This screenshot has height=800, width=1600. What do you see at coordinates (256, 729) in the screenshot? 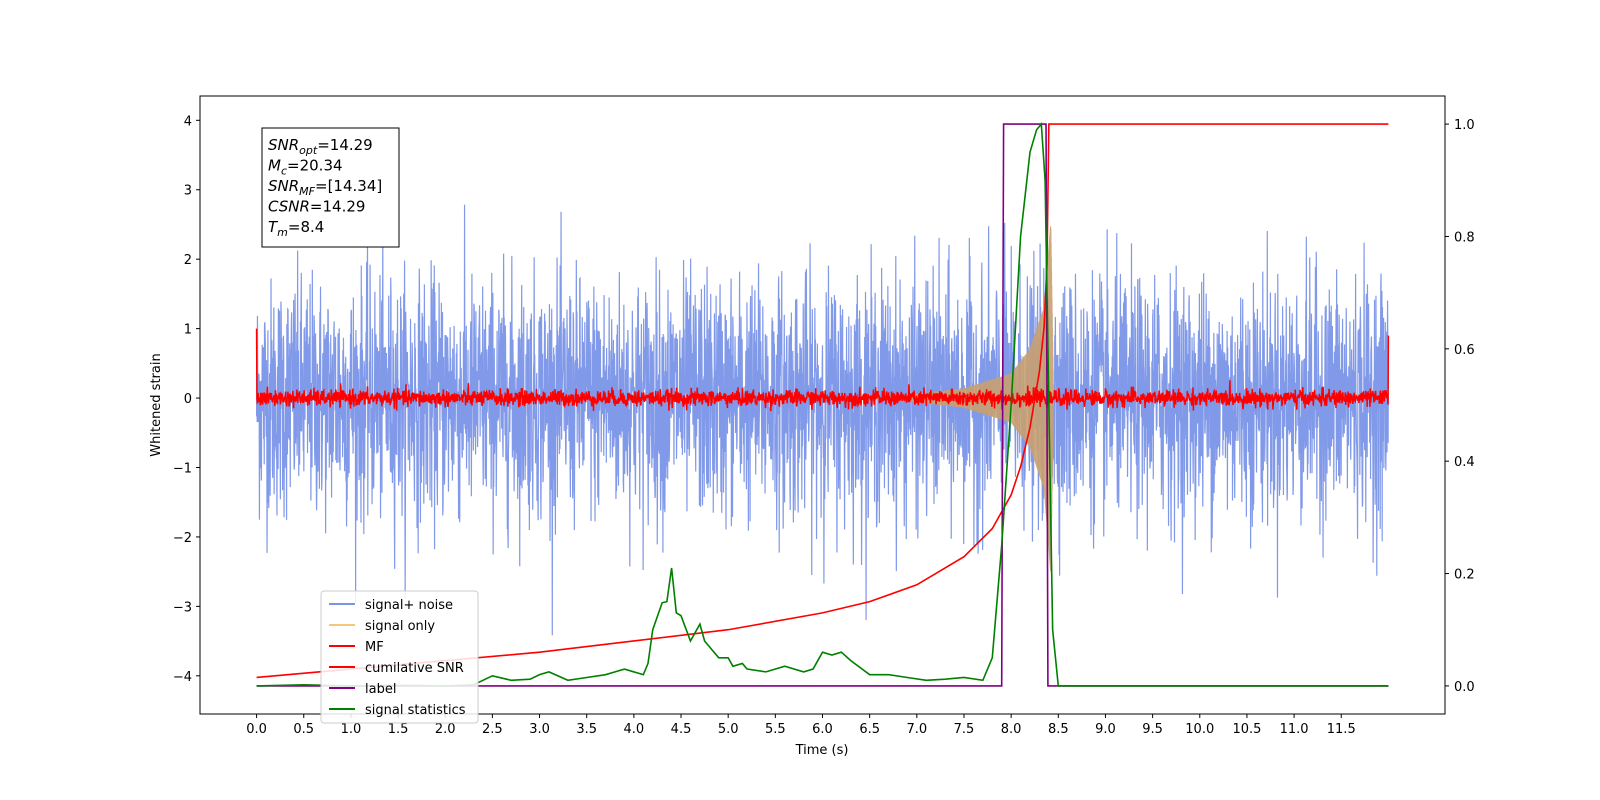
I see `x-tick-label: 0.0` at bounding box center [256, 729].